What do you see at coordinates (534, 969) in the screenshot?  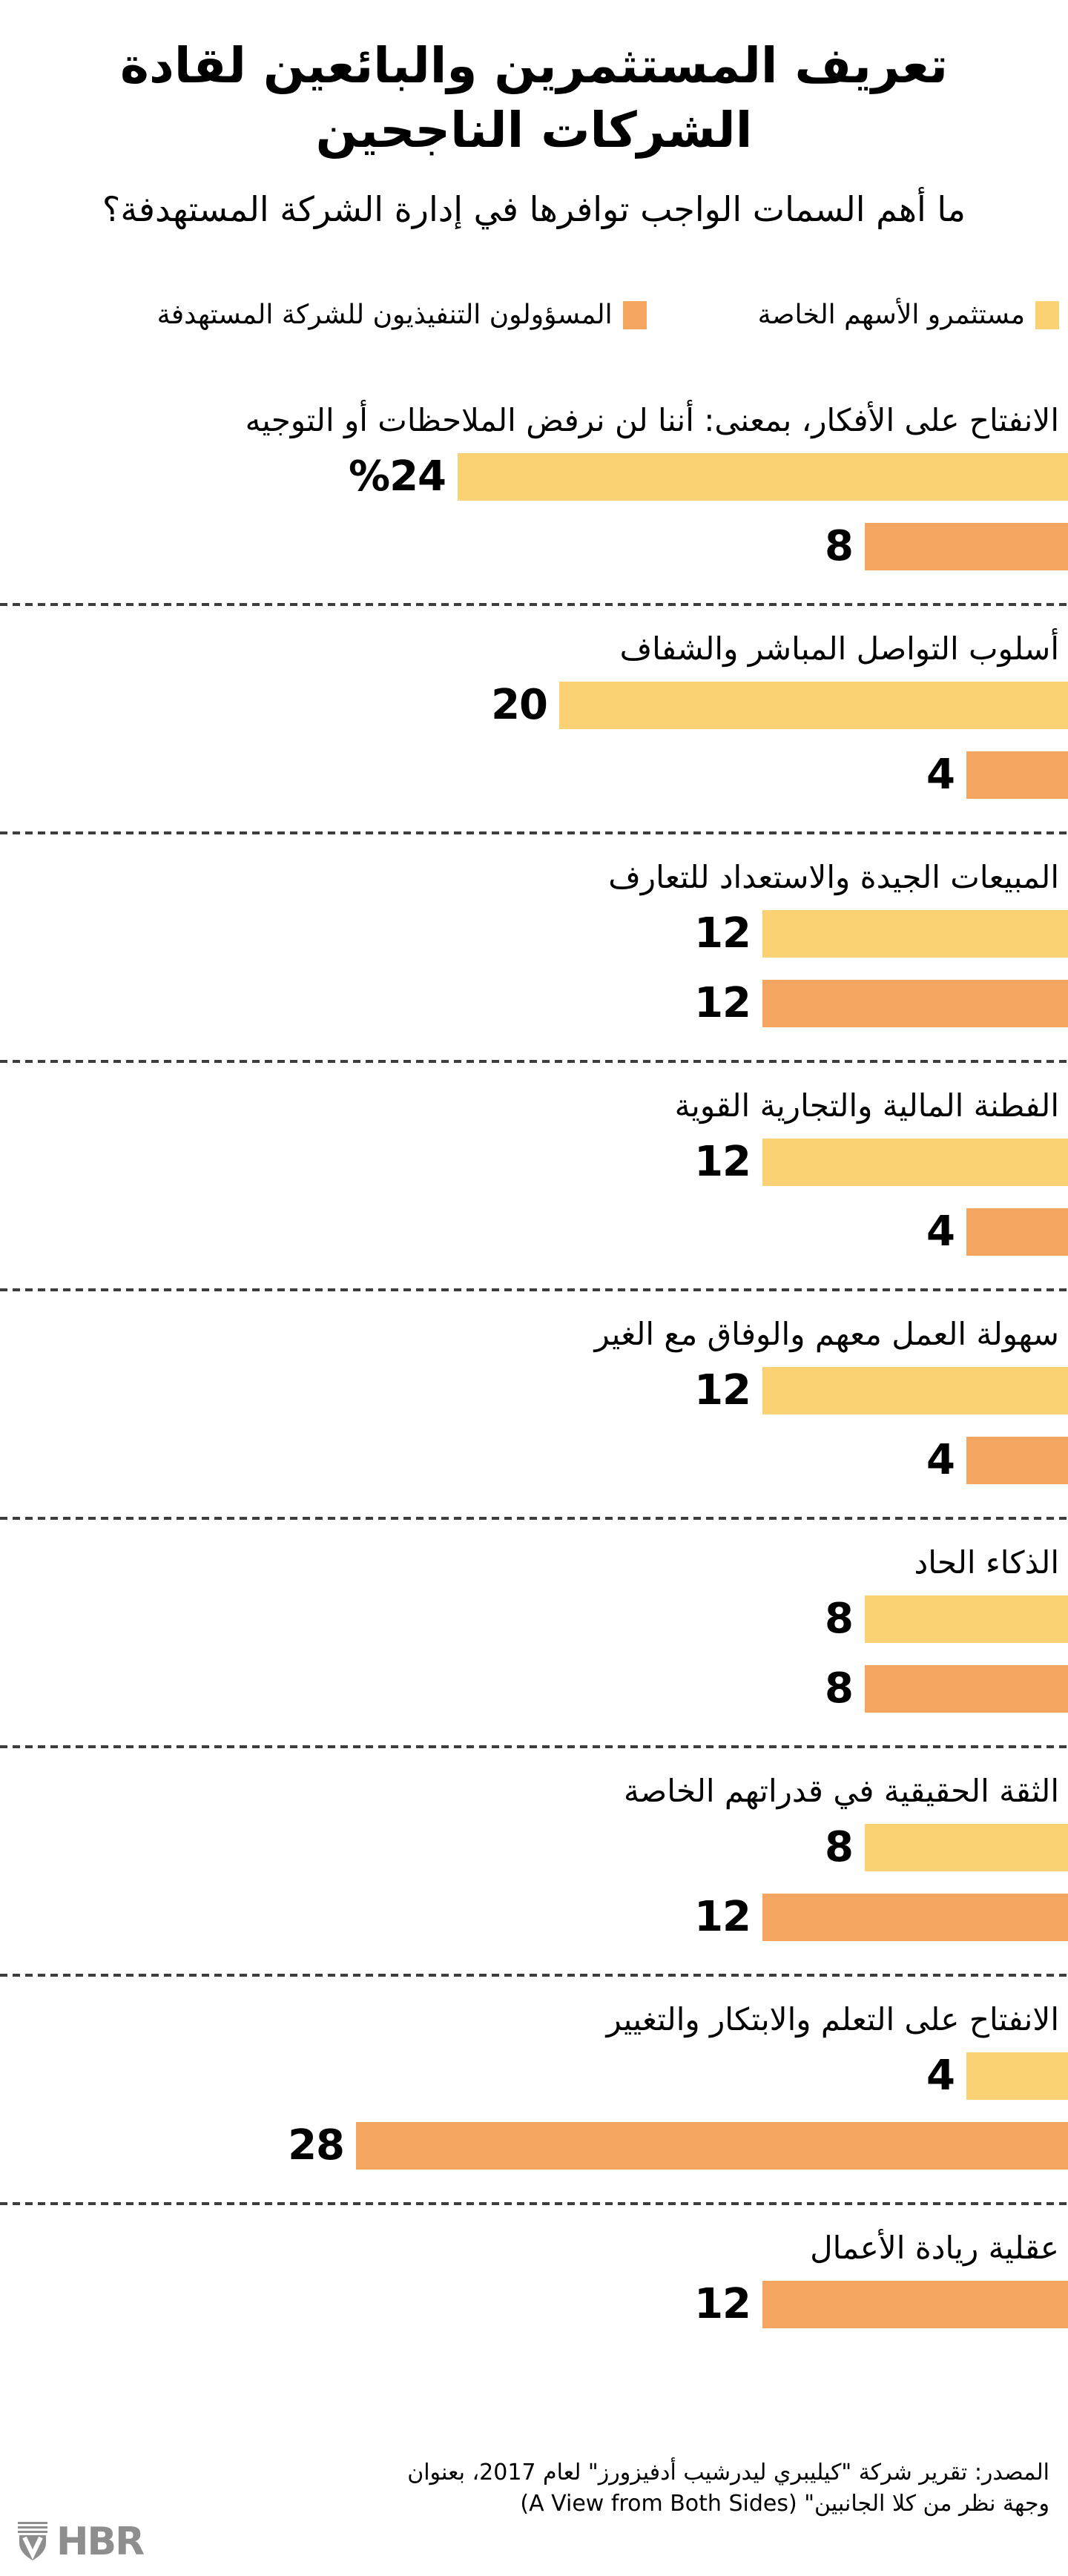 I see `bars: 12 12` at bounding box center [534, 969].